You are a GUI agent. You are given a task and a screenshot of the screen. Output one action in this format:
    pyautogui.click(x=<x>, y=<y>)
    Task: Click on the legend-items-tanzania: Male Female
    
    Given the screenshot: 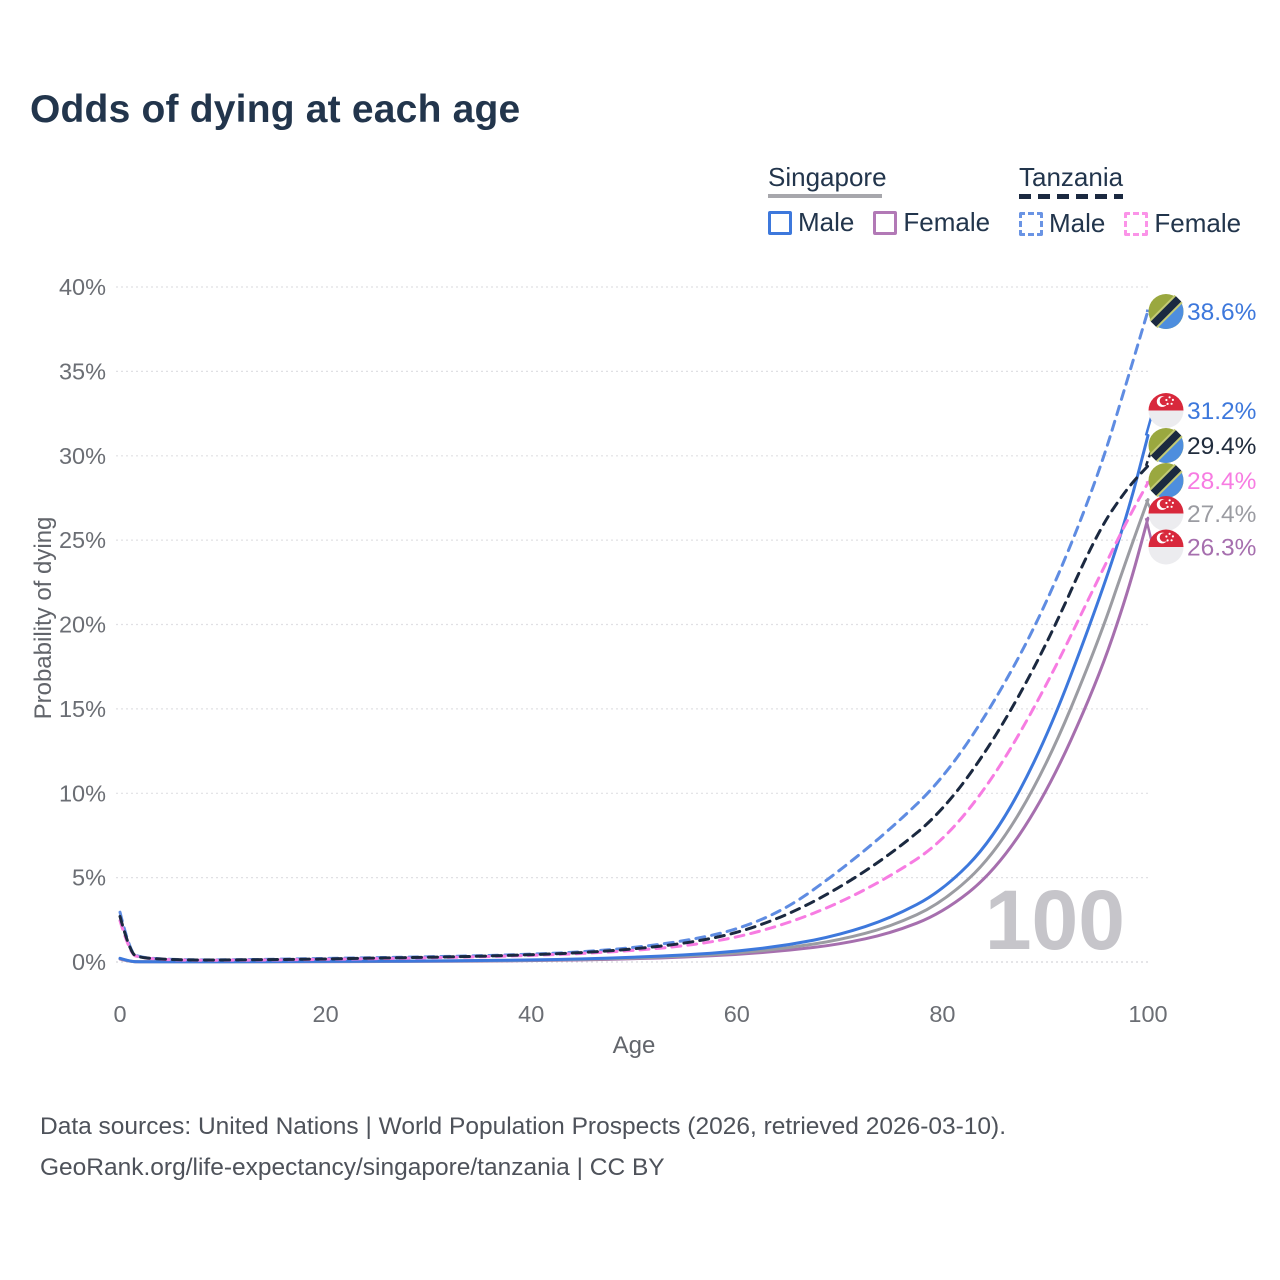 What is the action you would take?
    pyautogui.click(x=1130, y=223)
    